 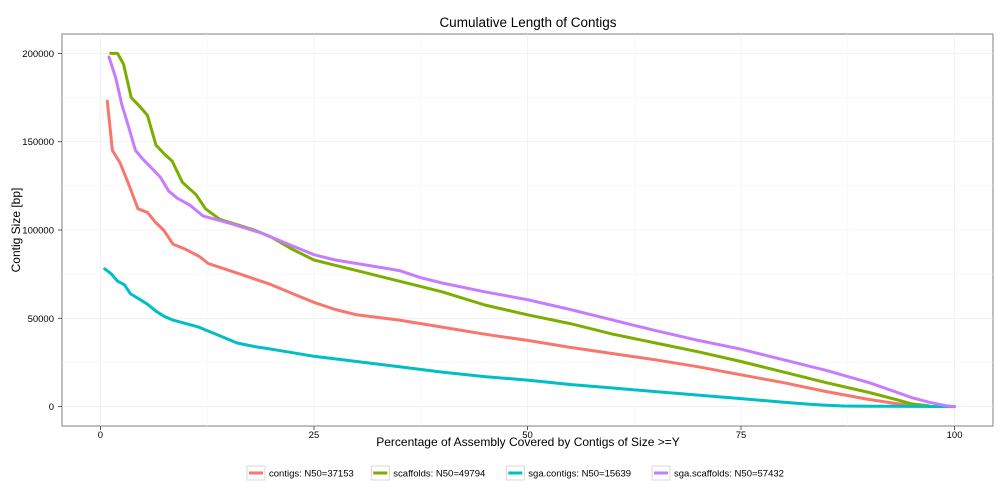 I want to click on legend-item-2: scaffolds: N50=49794, so click(x=427, y=473).